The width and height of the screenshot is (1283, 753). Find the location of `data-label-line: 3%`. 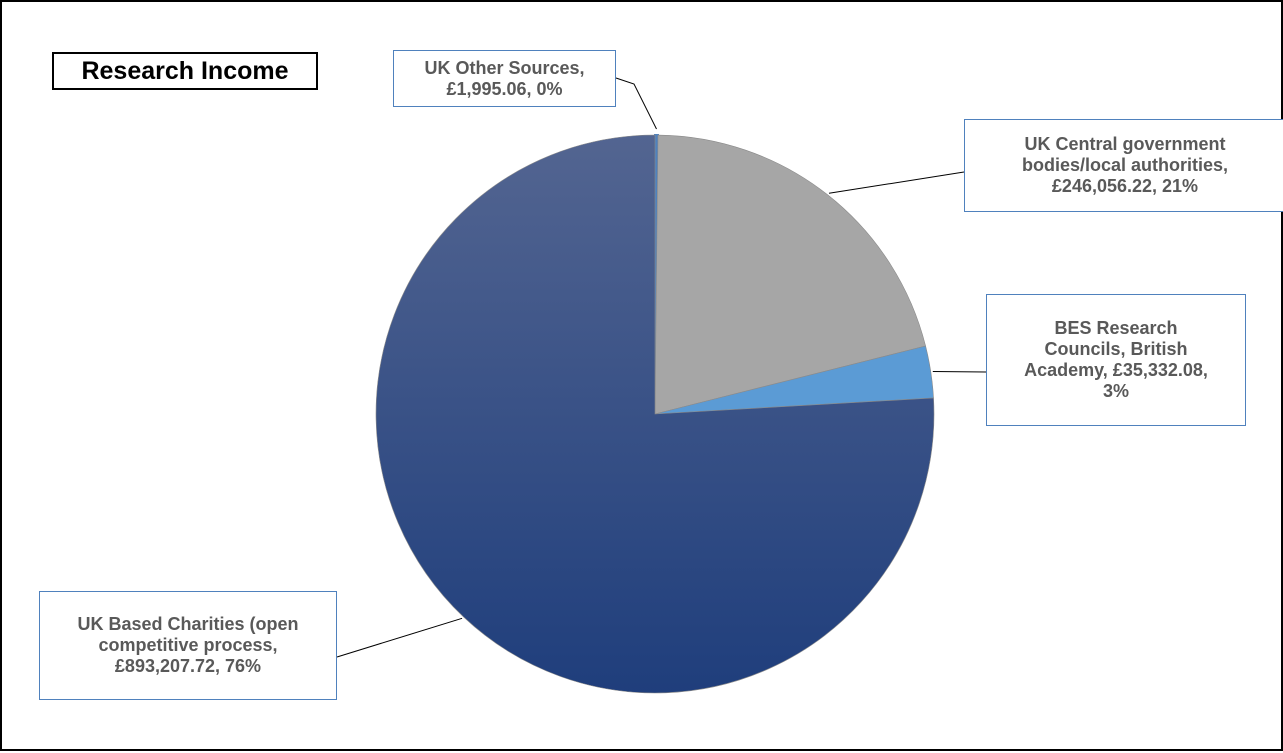

data-label-line: 3% is located at coordinates (1115, 391).